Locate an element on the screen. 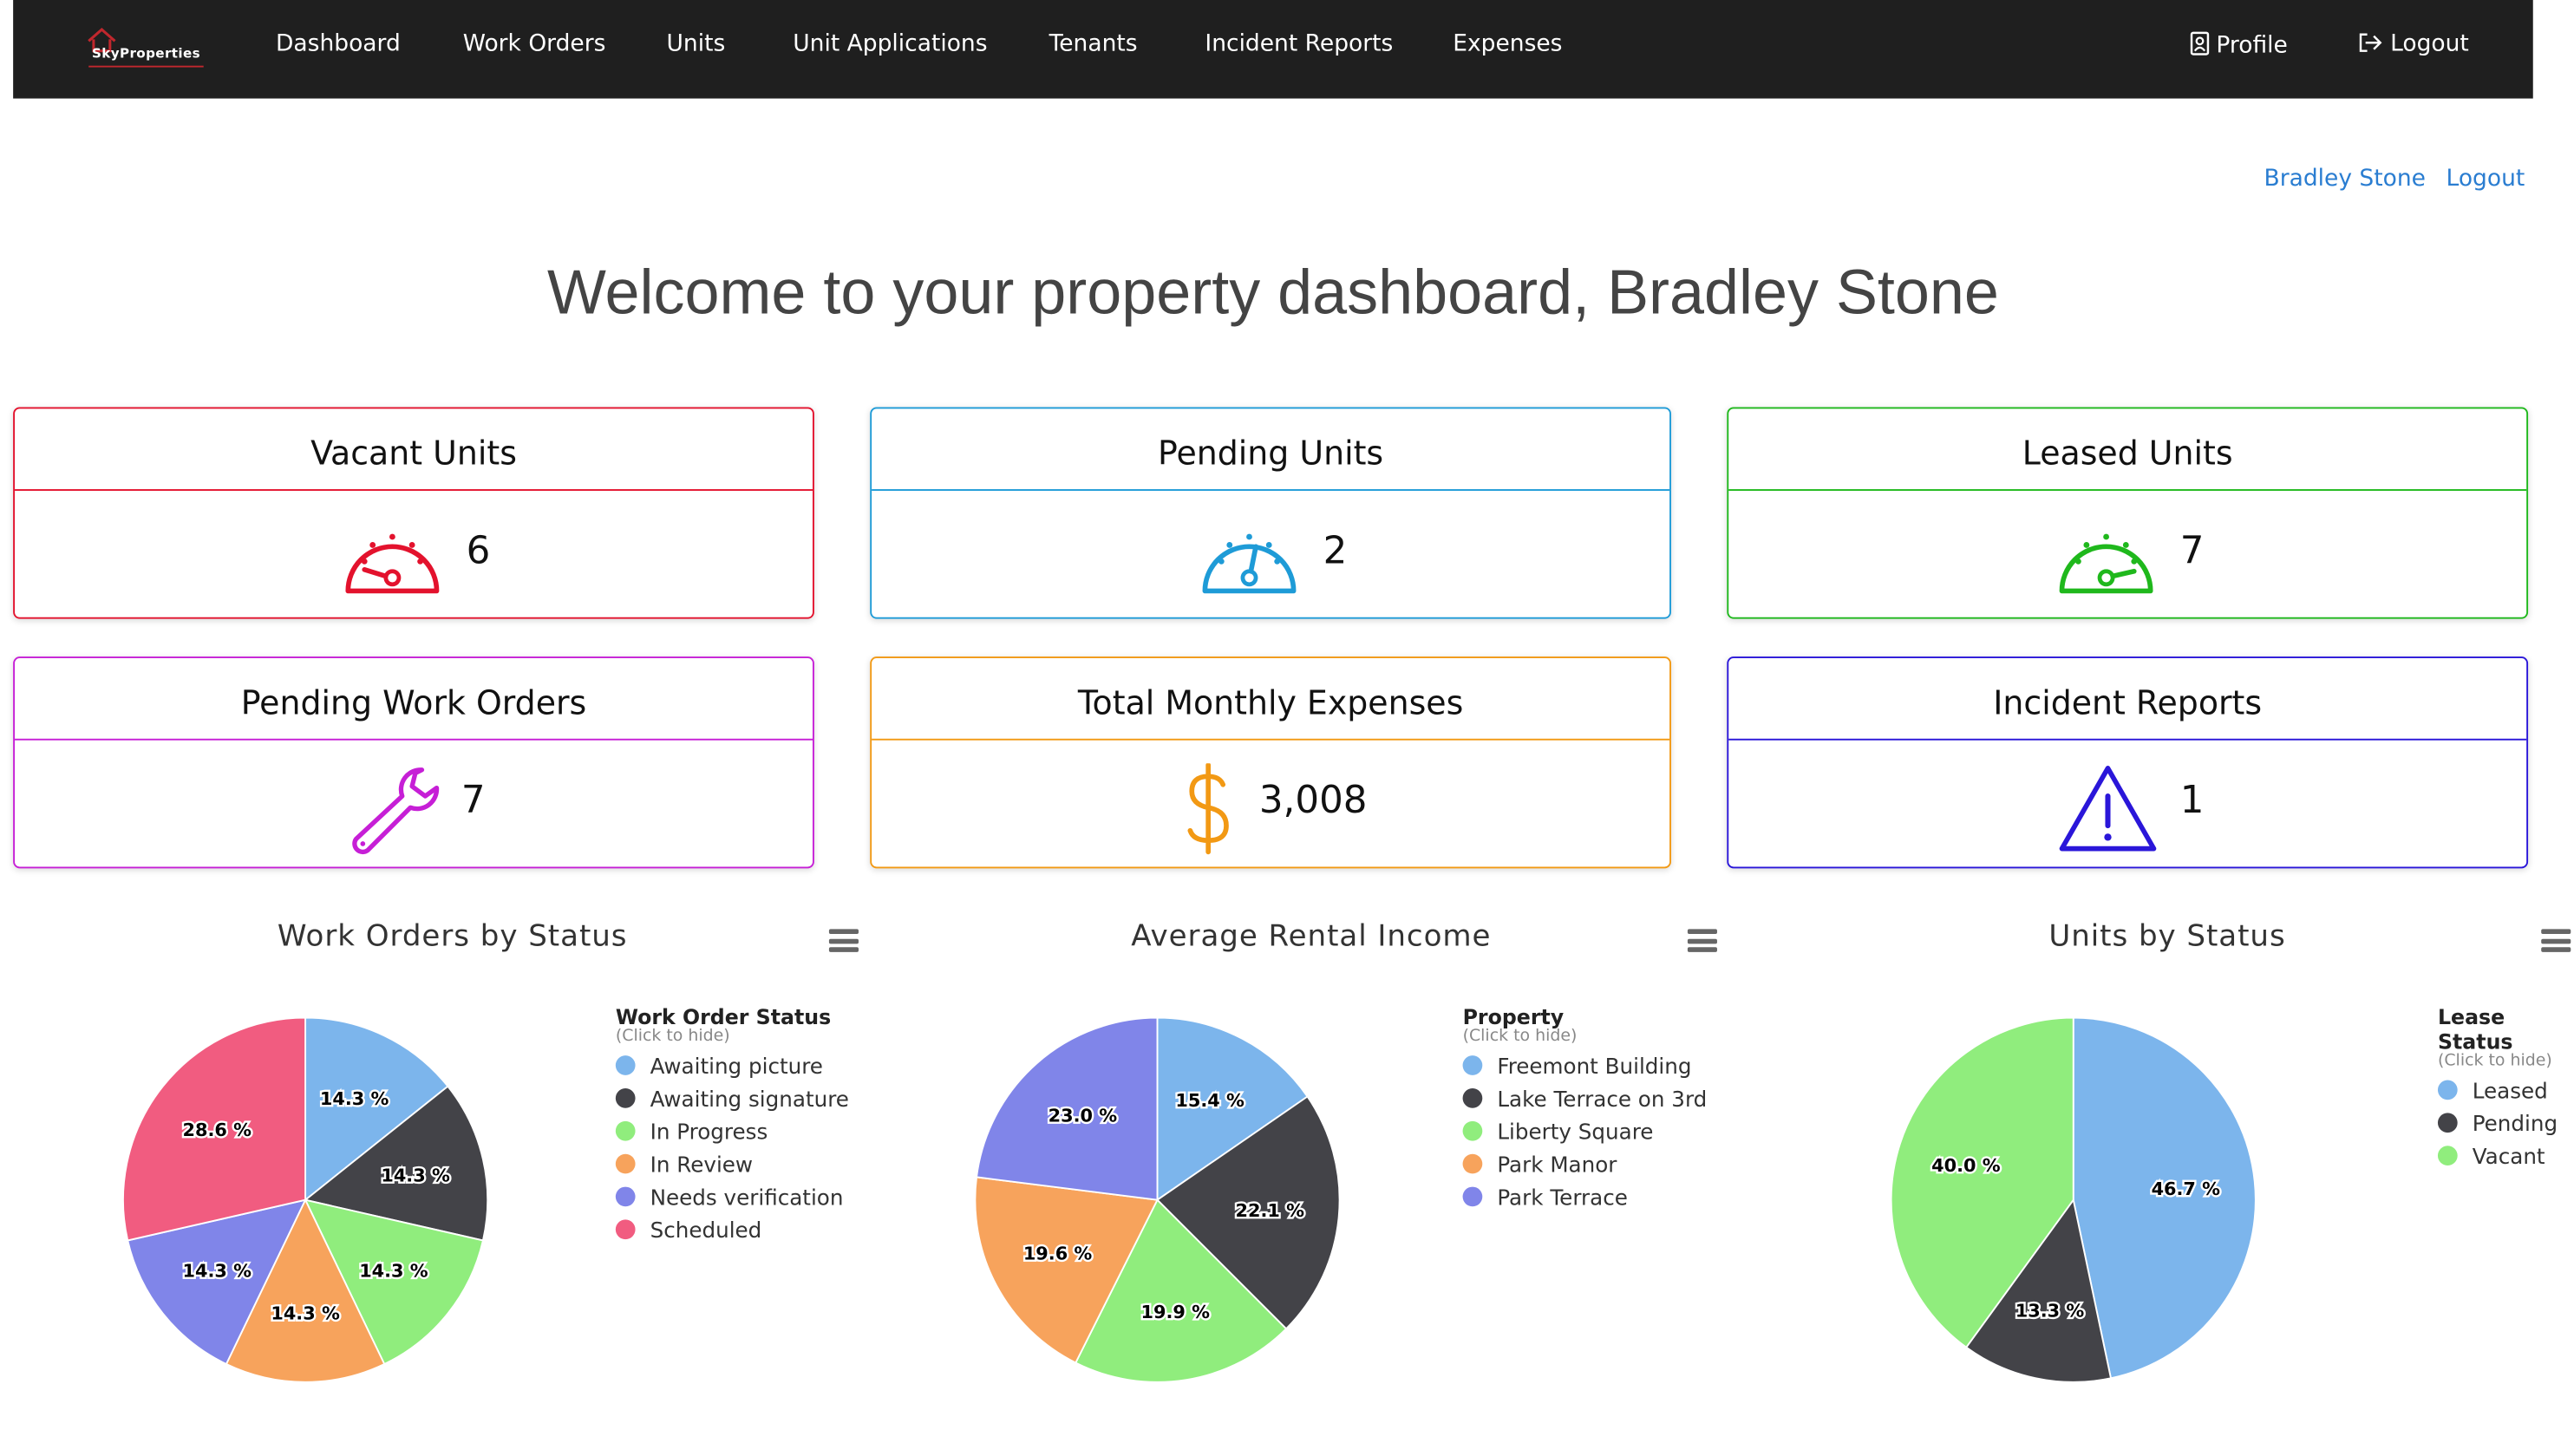  legend-item-lake-terrace-on-3rd: Lake Terrace on 3rd is located at coordinates (1585, 1104).